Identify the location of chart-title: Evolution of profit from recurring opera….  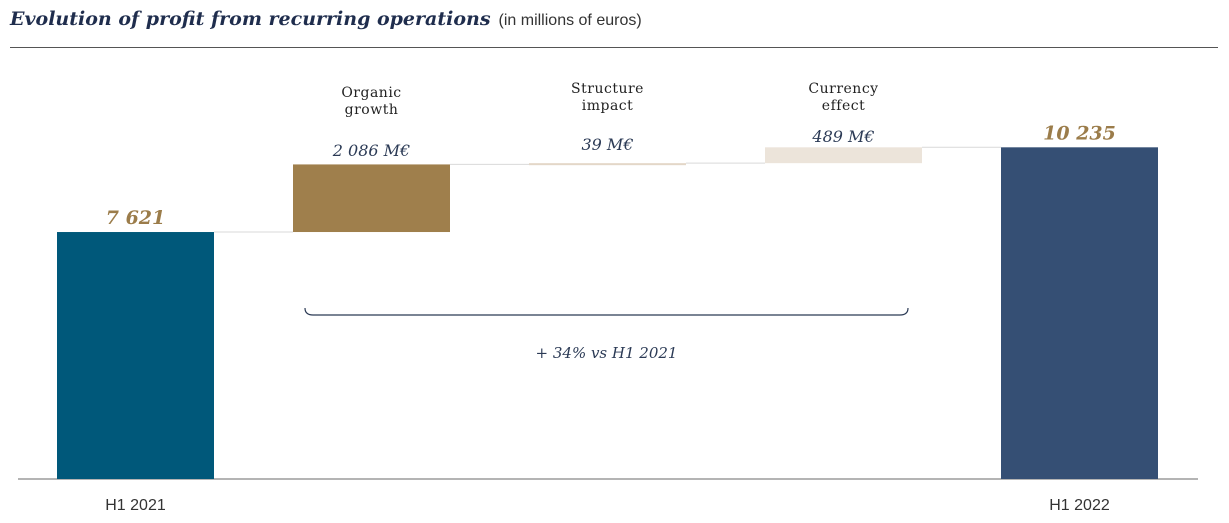
(250, 19).